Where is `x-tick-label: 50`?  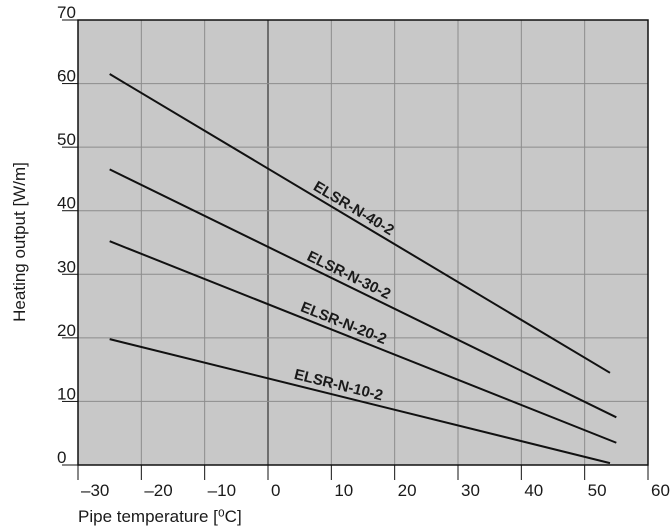 x-tick-label: 50 is located at coordinates (597, 490).